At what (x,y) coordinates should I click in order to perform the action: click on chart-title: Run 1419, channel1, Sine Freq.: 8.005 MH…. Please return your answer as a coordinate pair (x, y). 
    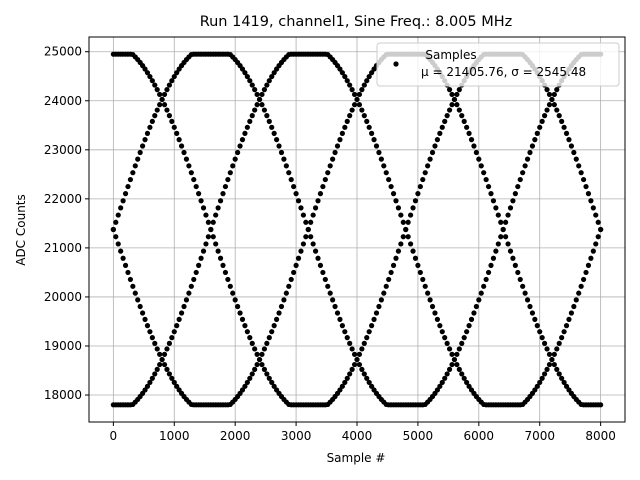
    Looking at the image, I should click on (356, 22).